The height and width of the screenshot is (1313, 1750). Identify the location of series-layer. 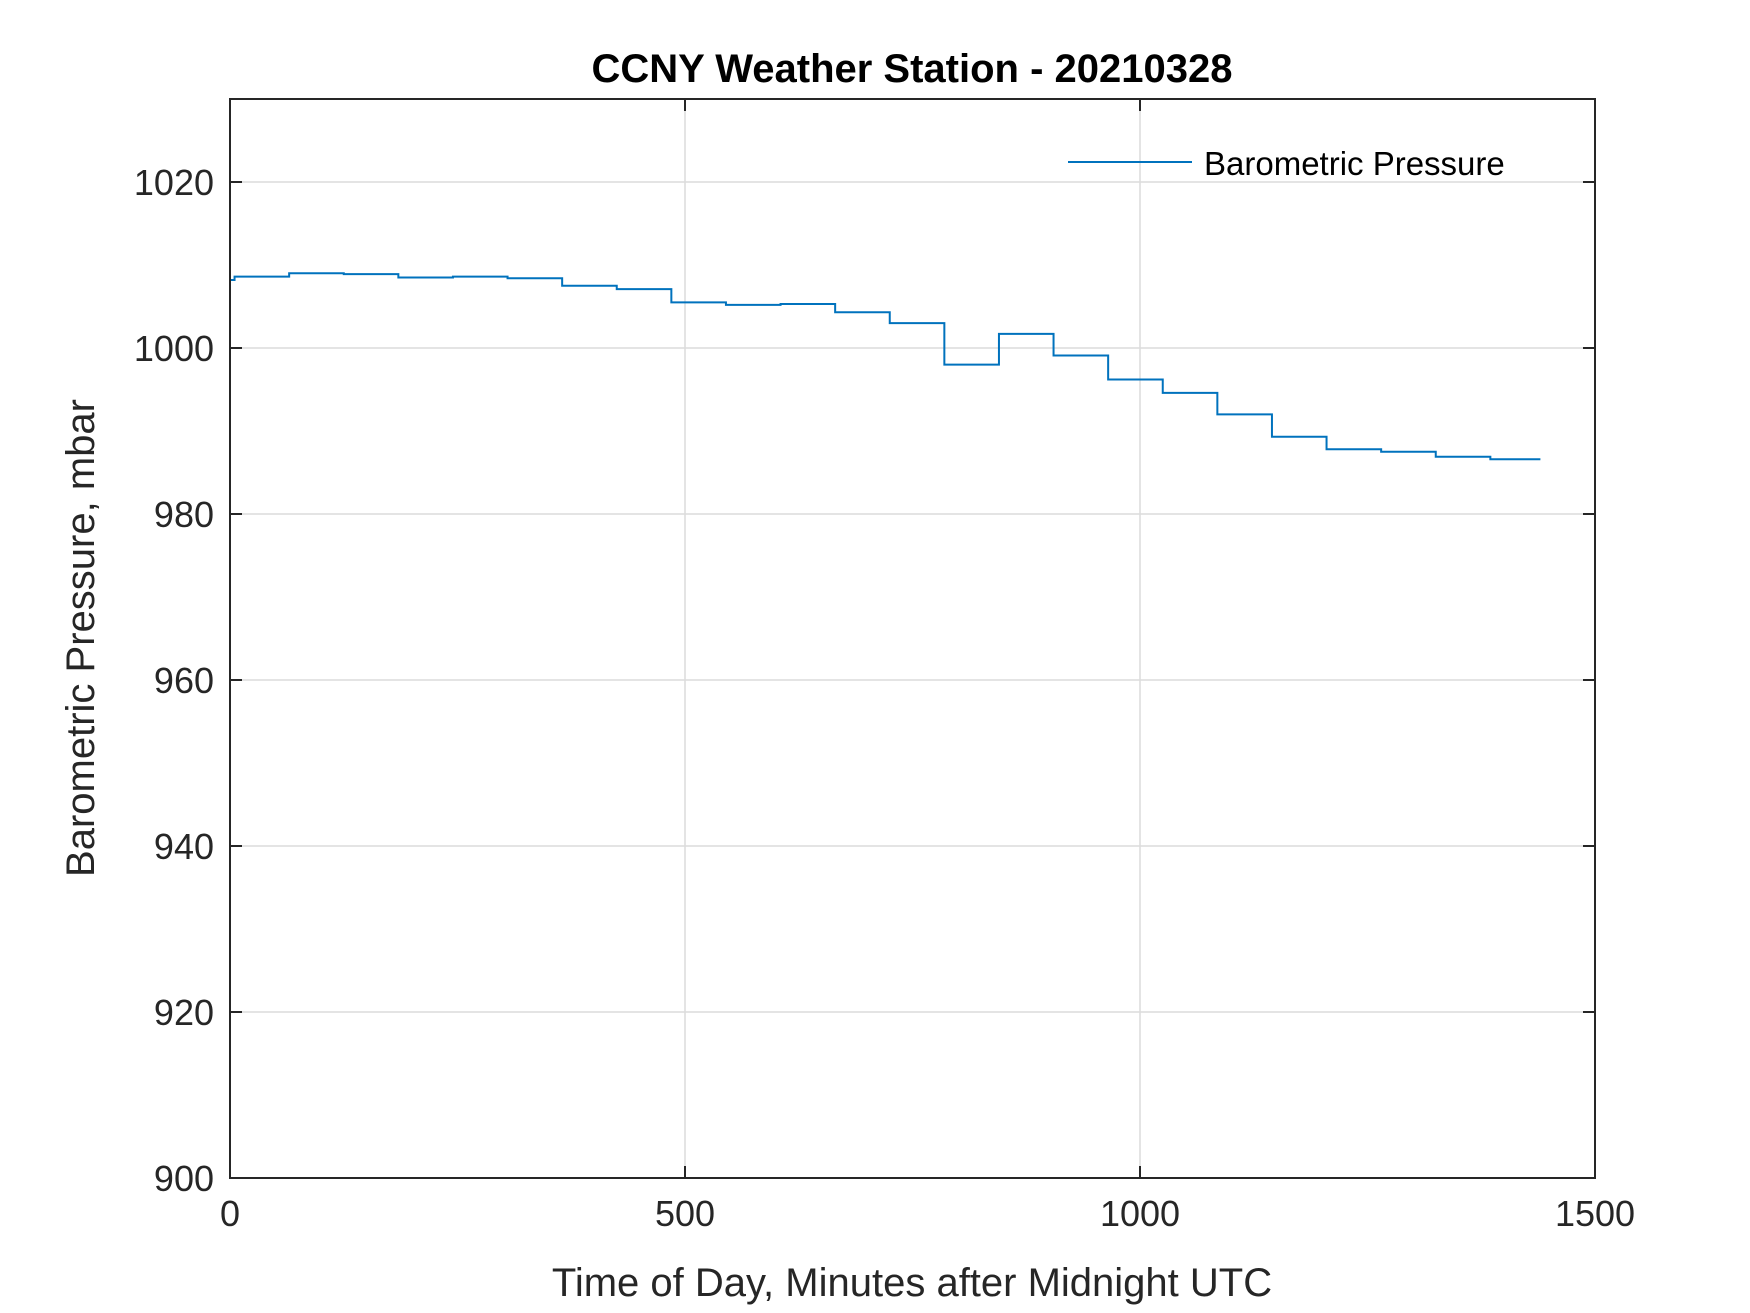
(885, 366).